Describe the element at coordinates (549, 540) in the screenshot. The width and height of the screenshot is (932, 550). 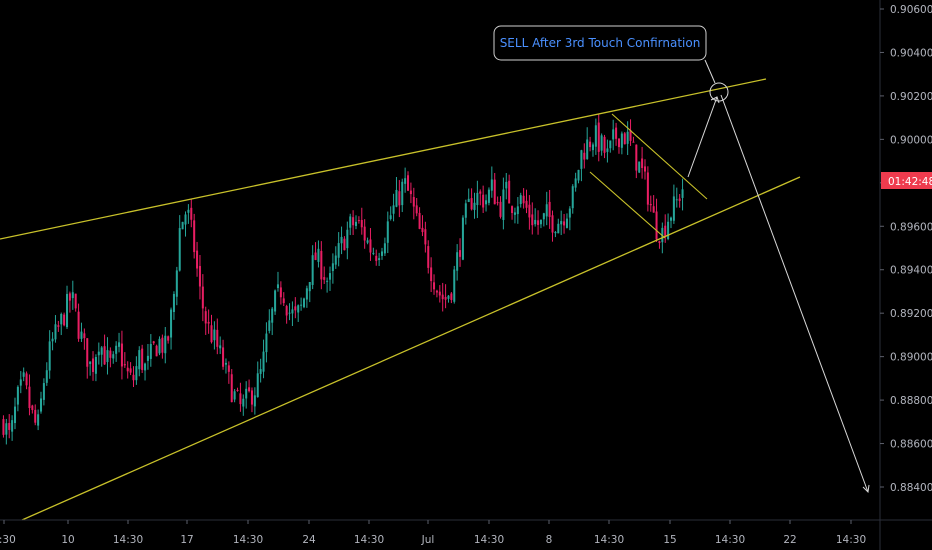
I see `time-tick-label: 8` at that location.